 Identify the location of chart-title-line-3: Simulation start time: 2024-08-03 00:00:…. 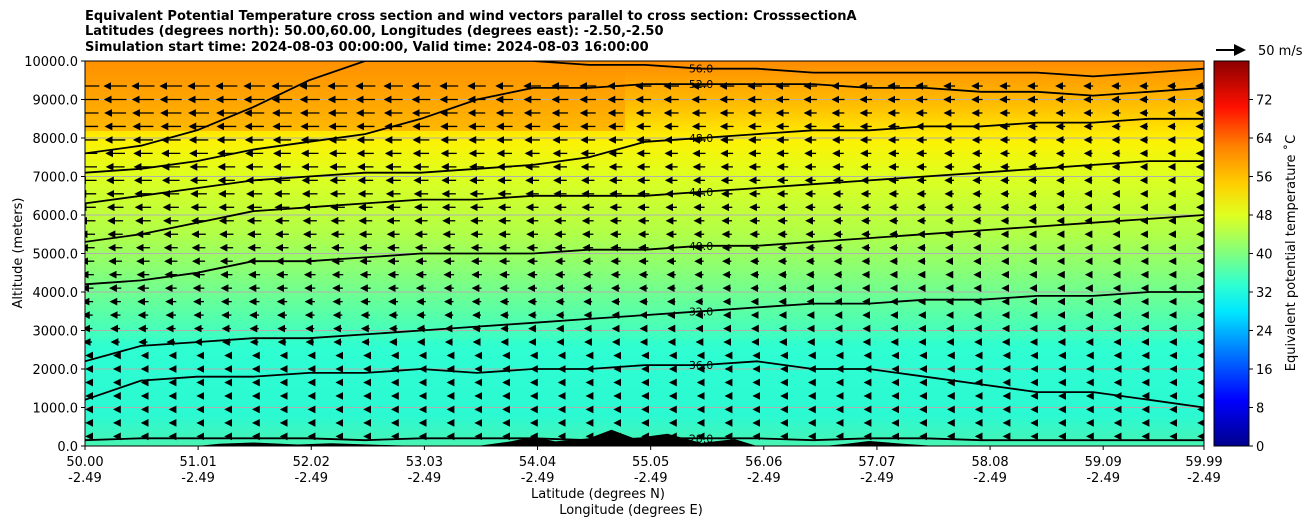
(367, 47).